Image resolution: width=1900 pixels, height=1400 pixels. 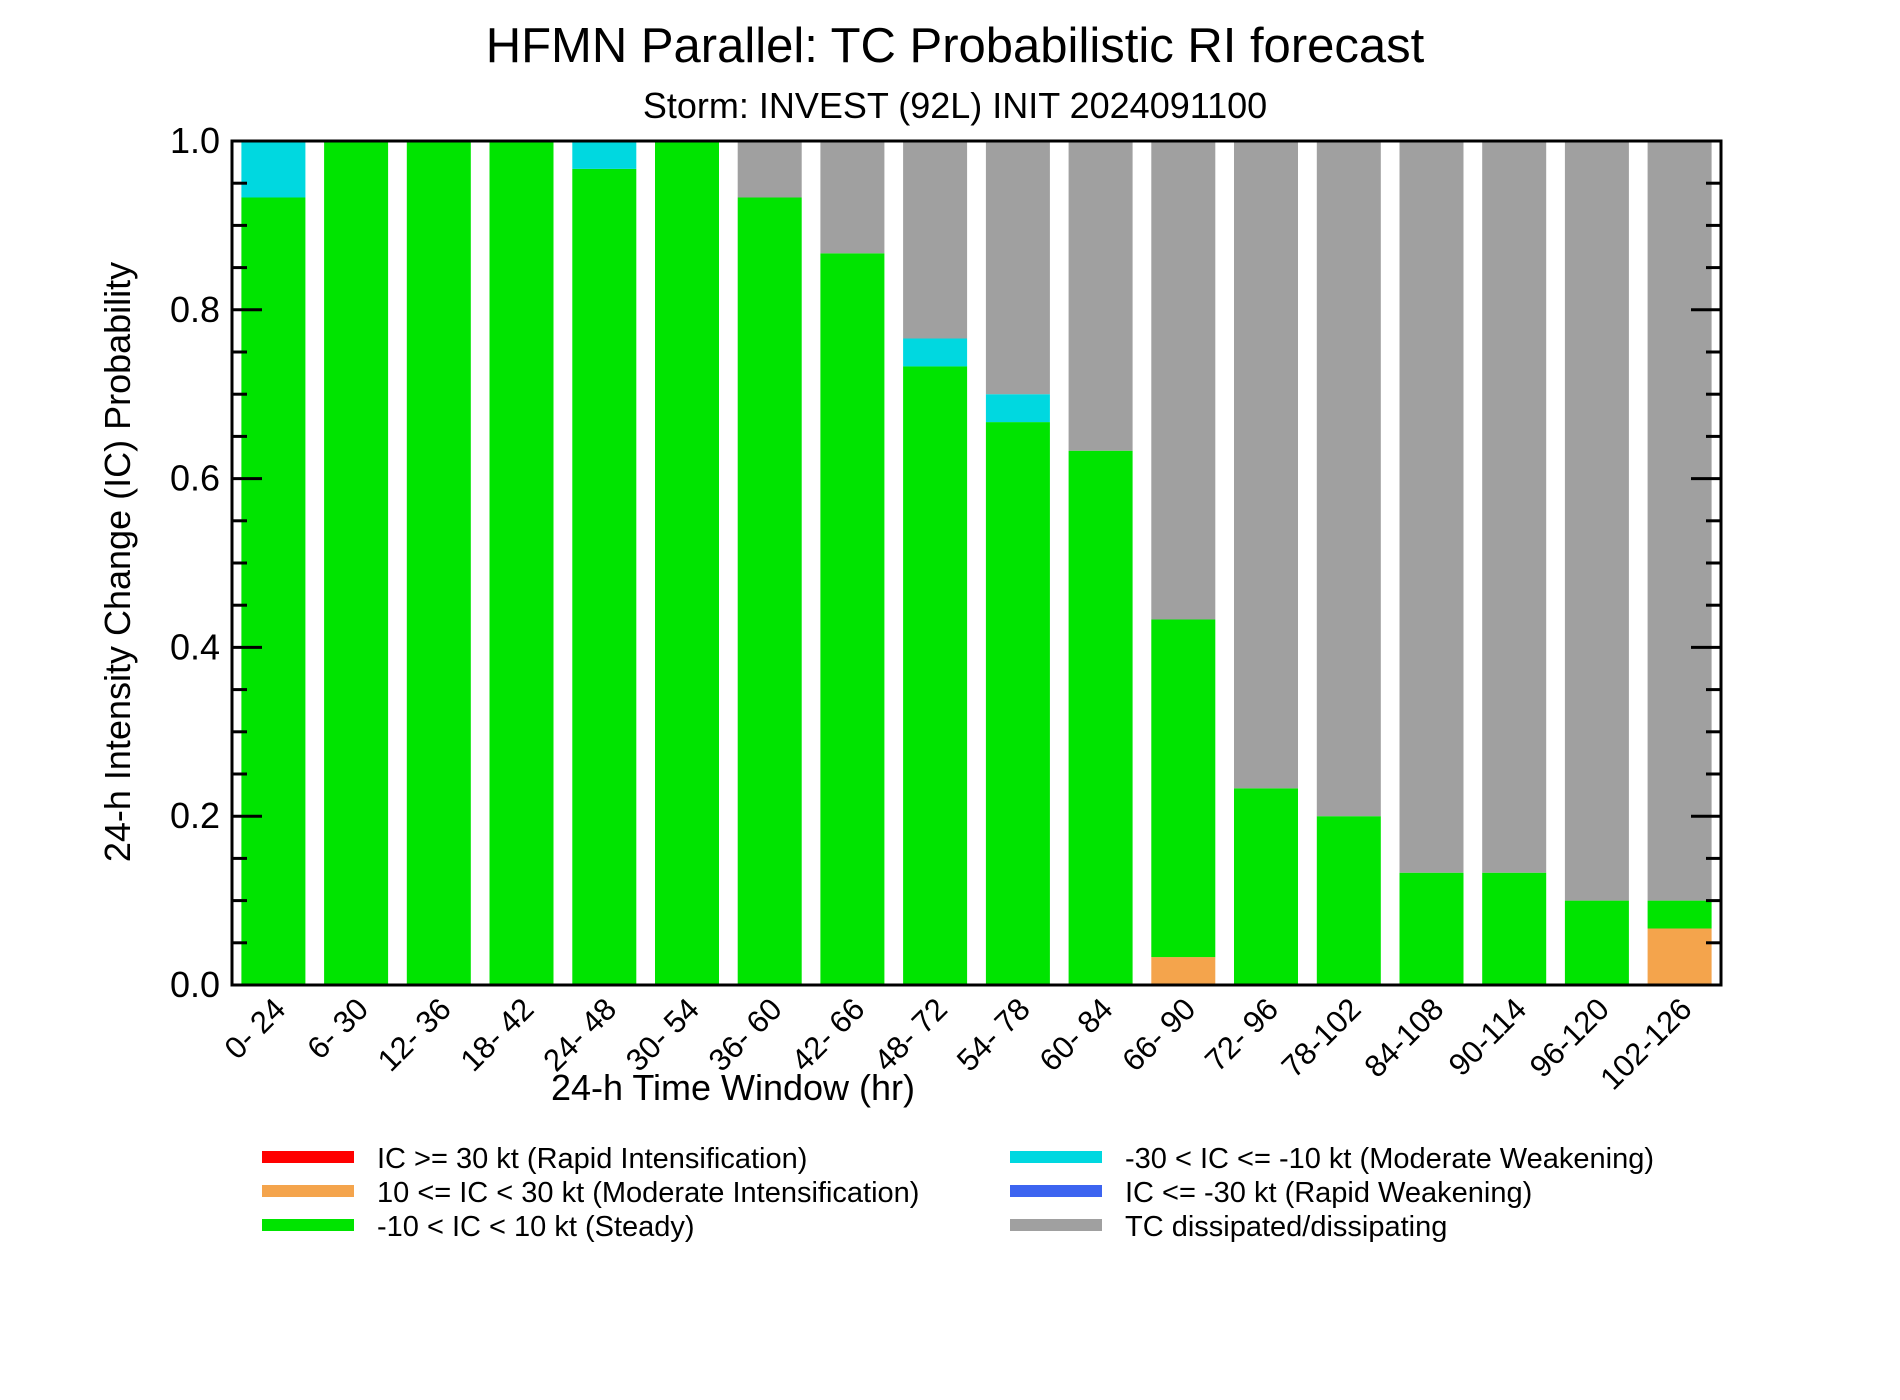 What do you see at coordinates (1321, 1037) in the screenshot?
I see `x-tick-label: 78-102` at bounding box center [1321, 1037].